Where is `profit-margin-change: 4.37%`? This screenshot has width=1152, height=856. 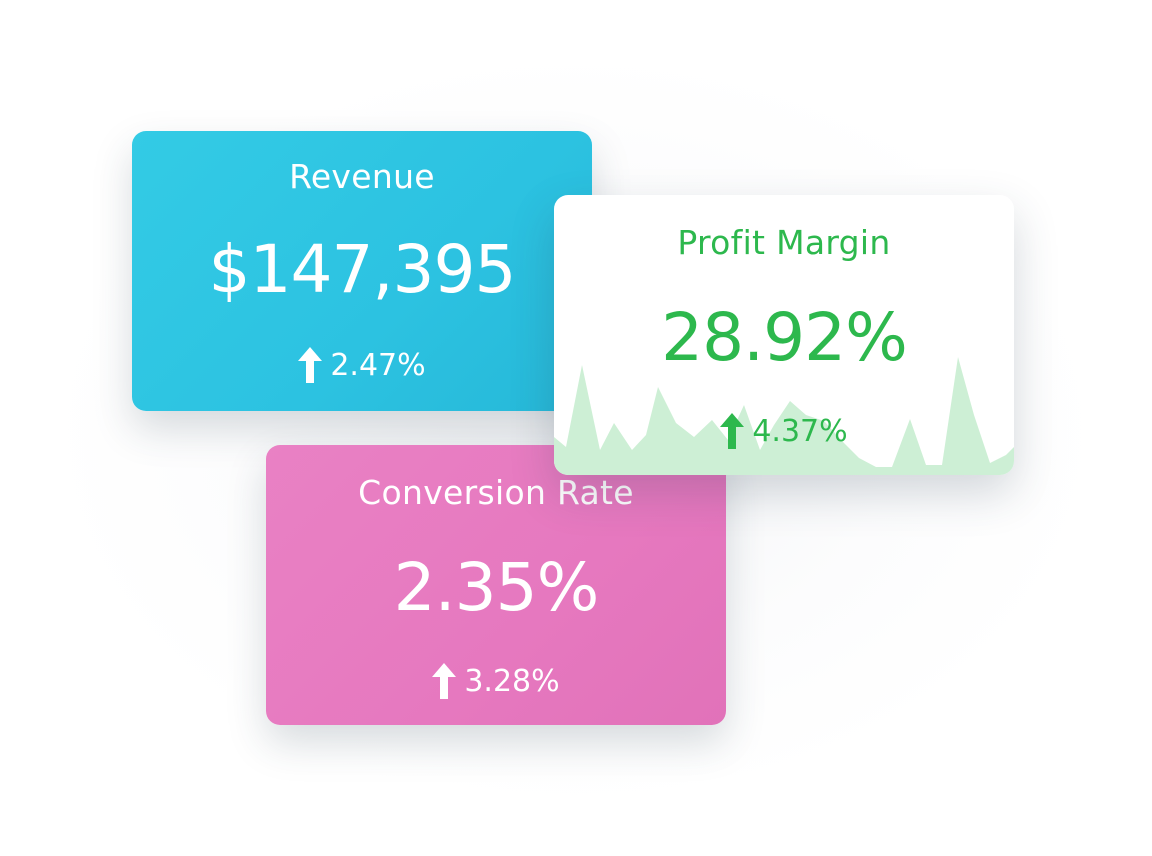
profit-margin-change: 4.37% is located at coordinates (784, 431).